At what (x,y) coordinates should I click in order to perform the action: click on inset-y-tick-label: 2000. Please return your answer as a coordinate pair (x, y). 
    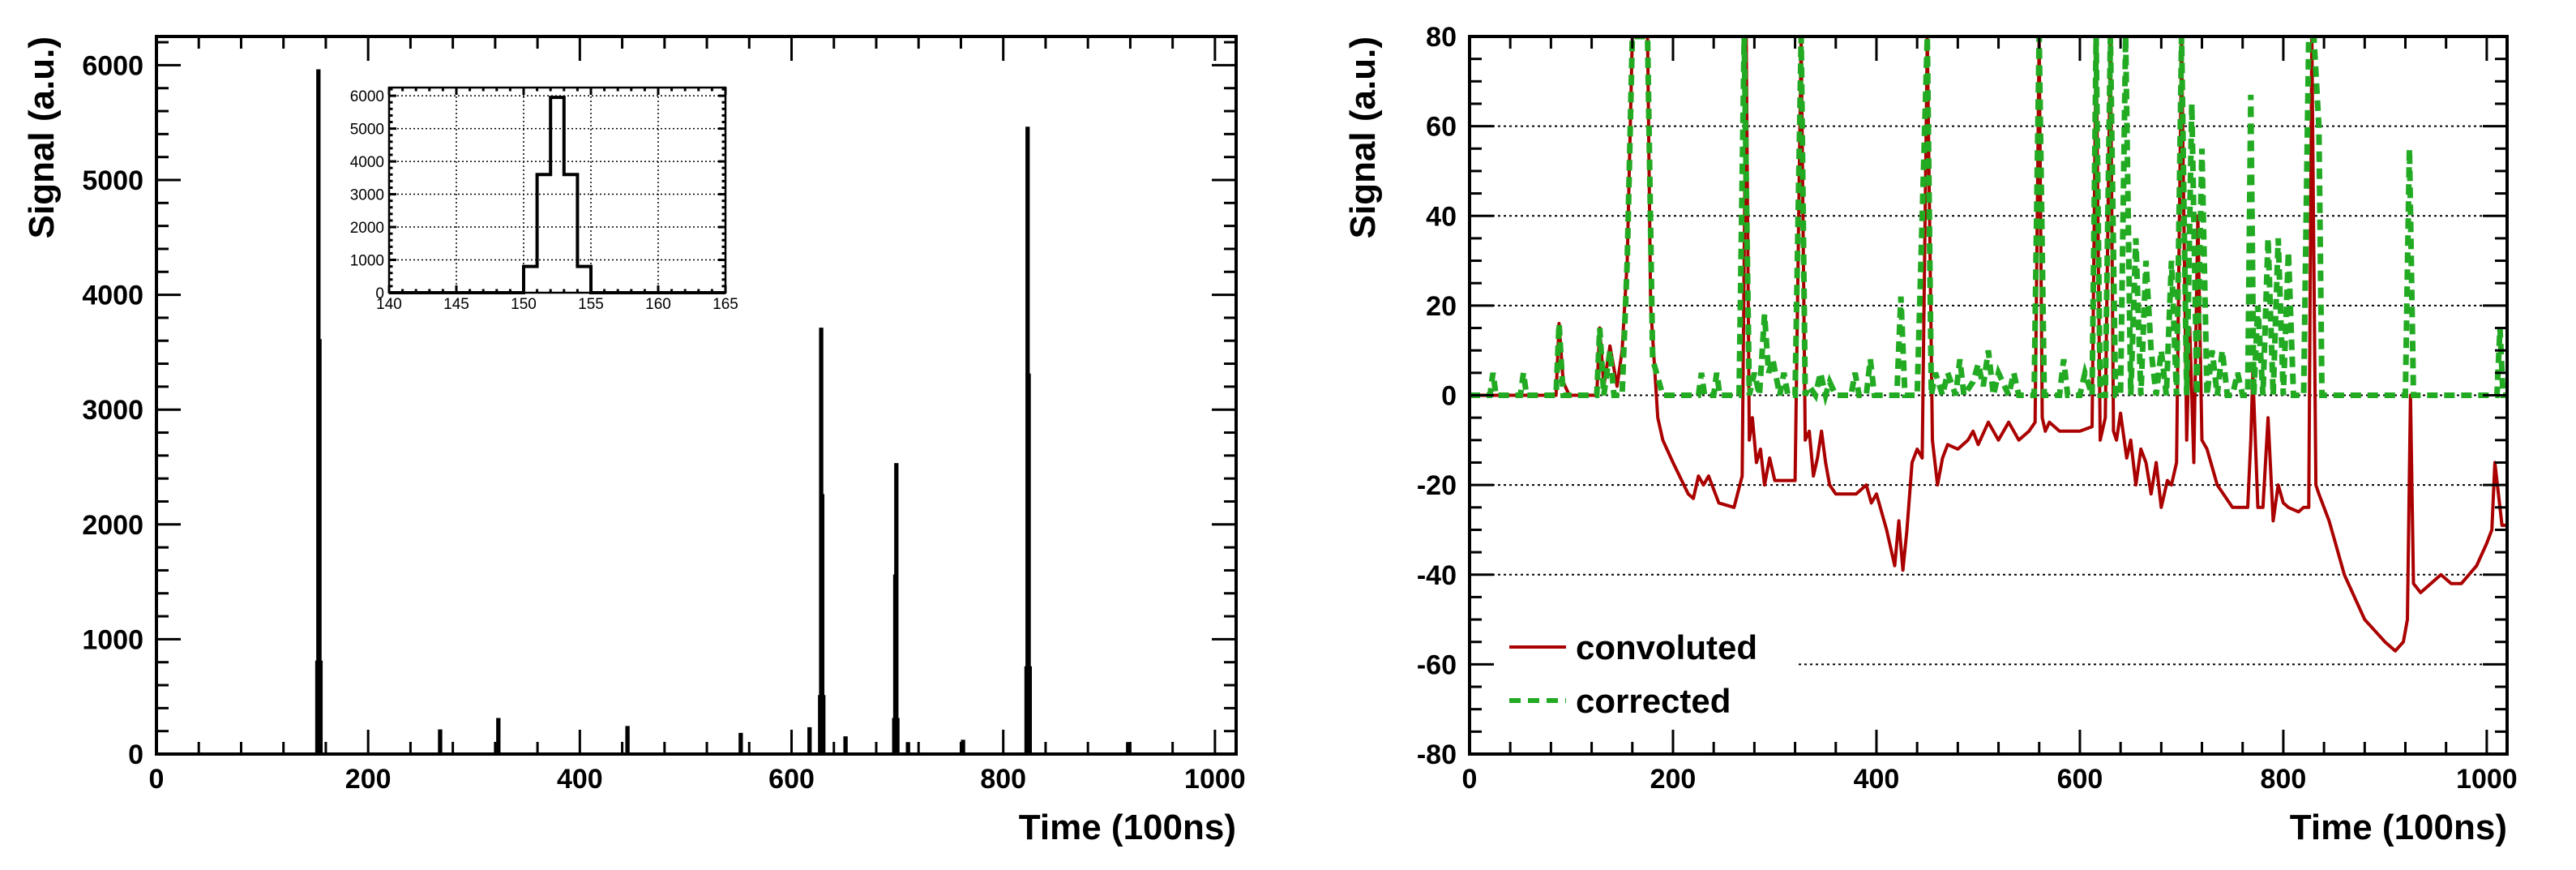
    Looking at the image, I should click on (367, 228).